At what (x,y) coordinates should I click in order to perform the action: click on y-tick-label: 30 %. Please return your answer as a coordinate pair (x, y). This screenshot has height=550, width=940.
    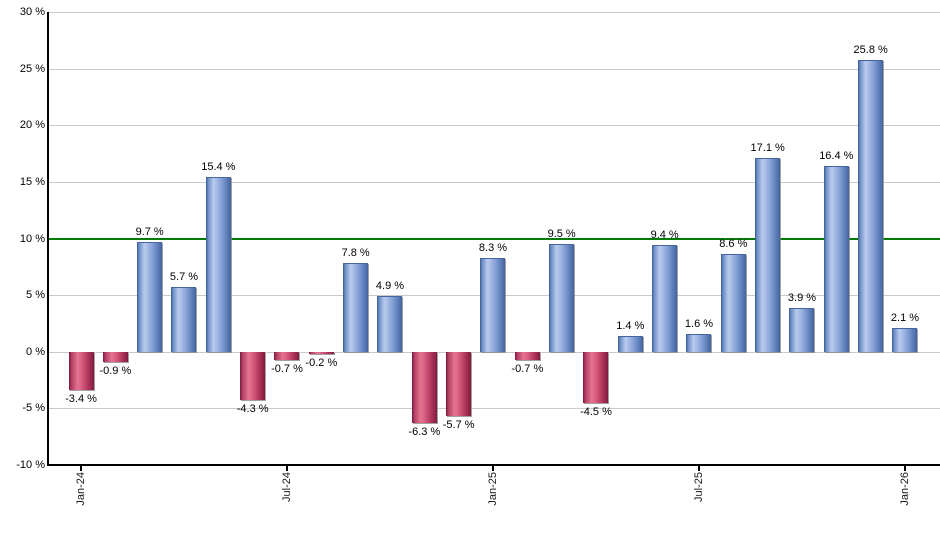
    Looking at the image, I should click on (32, 12).